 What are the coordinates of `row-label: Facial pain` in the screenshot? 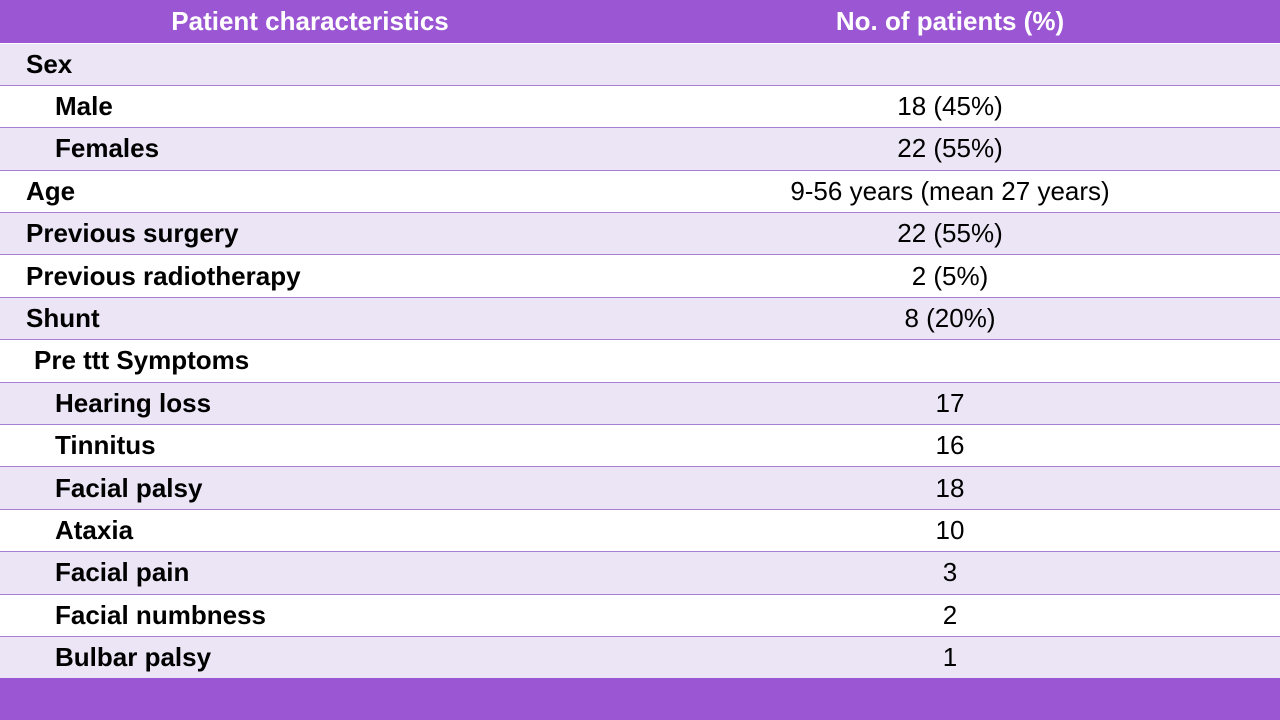 It's located at (310, 573).